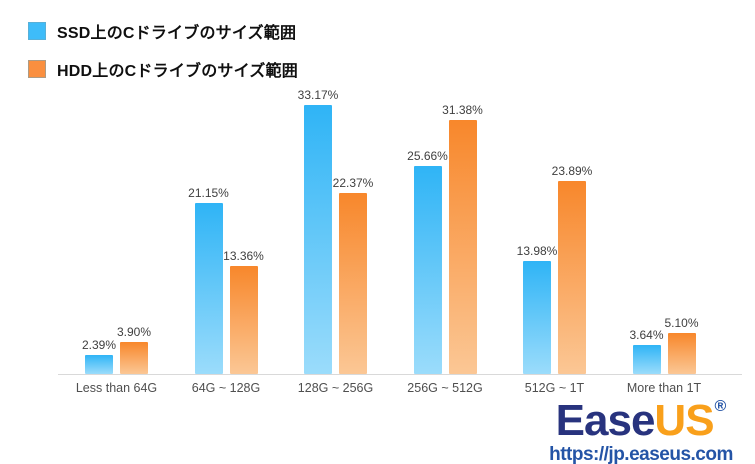  Describe the element at coordinates (462, 238) in the screenshot. I see `bar-hdd-3: 31.38%` at that location.